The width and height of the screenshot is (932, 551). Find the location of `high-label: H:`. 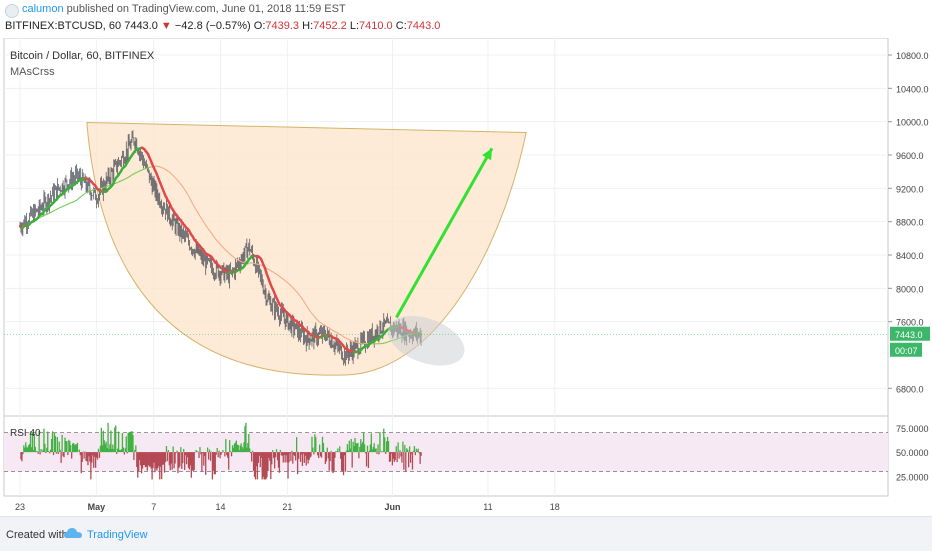

high-label: H: is located at coordinates (307, 26).